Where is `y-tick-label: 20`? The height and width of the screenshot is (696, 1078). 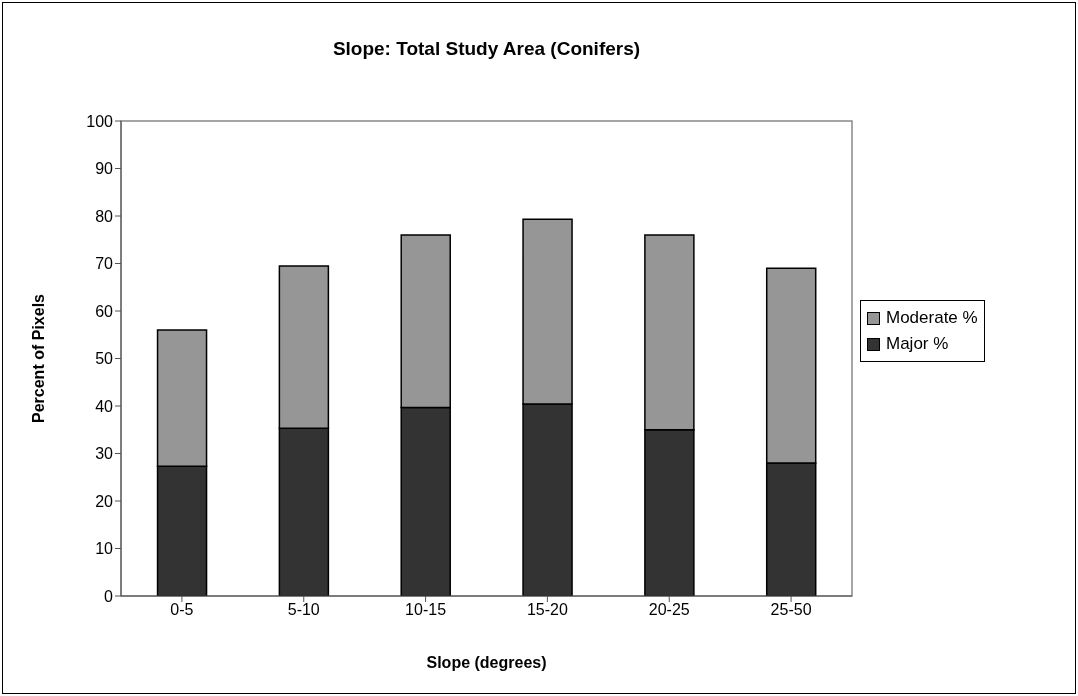 y-tick-label: 20 is located at coordinates (104, 501).